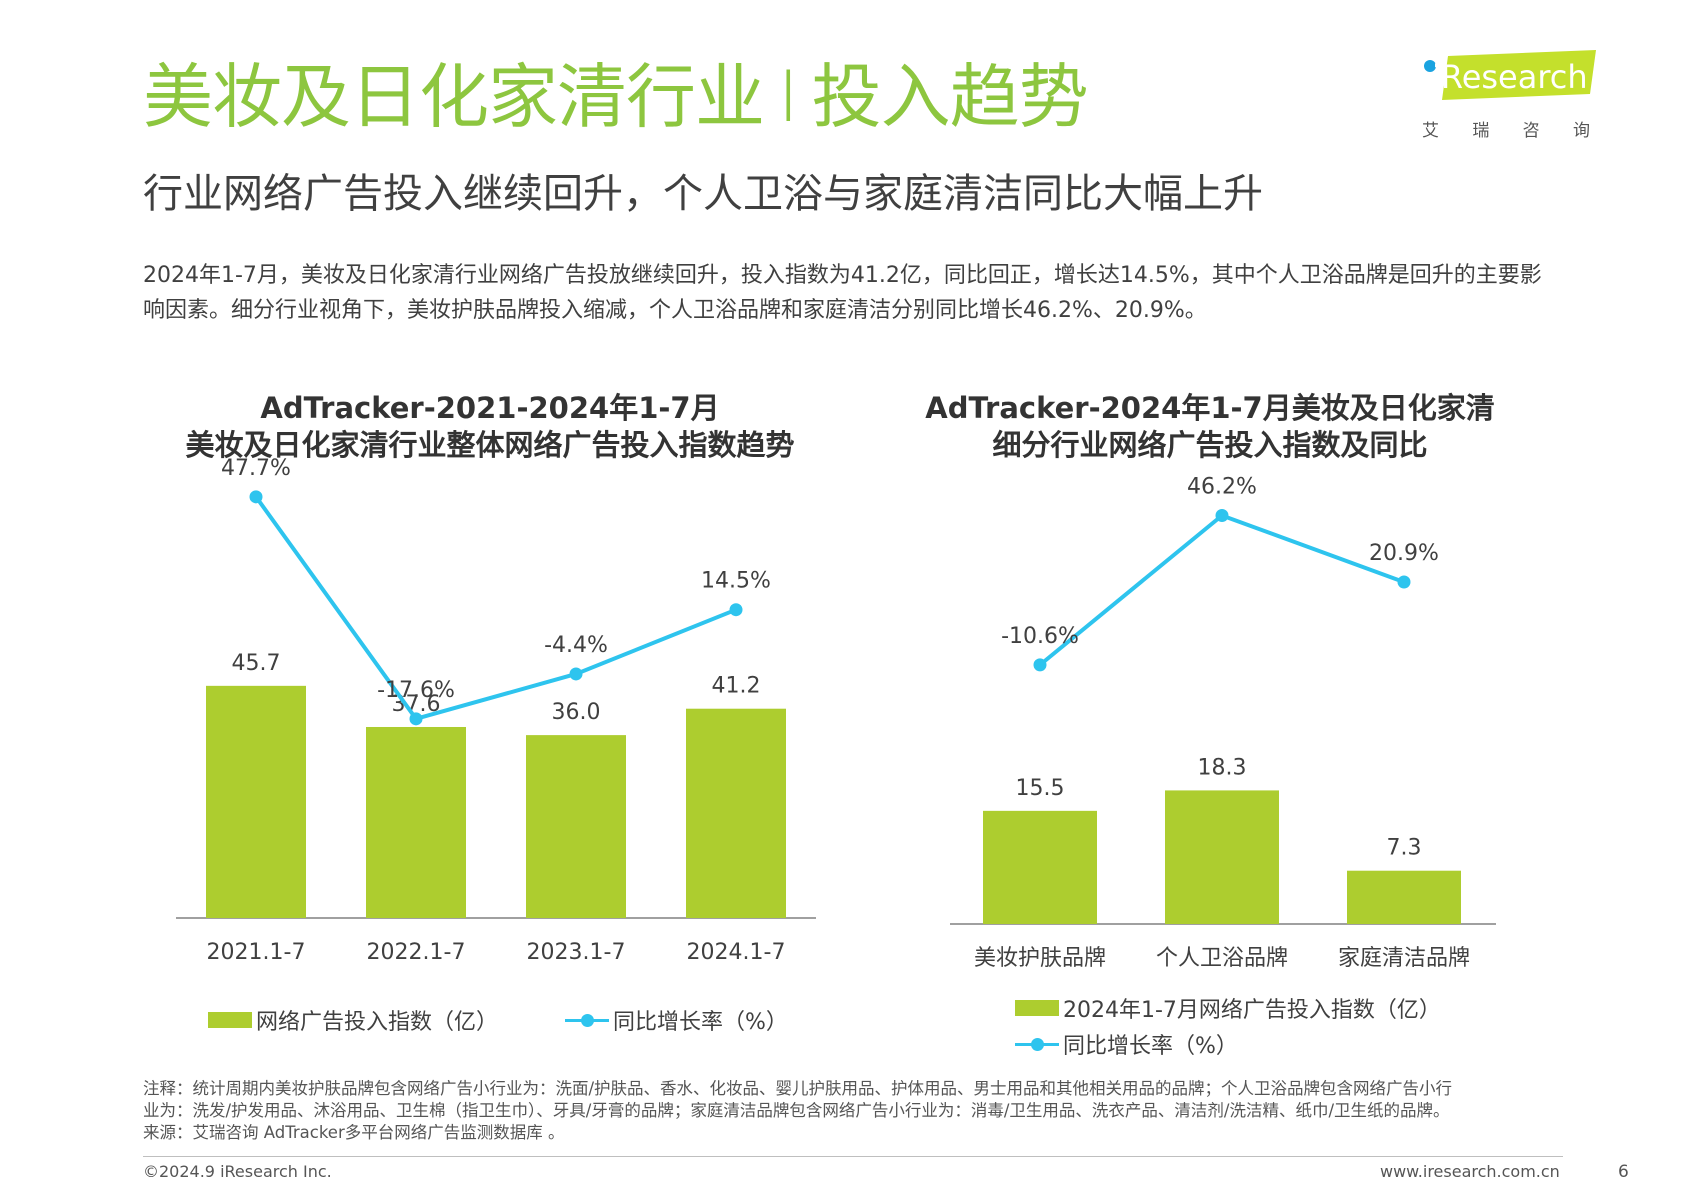 The height and width of the screenshot is (1190, 1684). What do you see at coordinates (490, 445) in the screenshot?
I see `chart1-title-line2: 美妆及日化家清行业整体网络广告投入指数趋势` at bounding box center [490, 445].